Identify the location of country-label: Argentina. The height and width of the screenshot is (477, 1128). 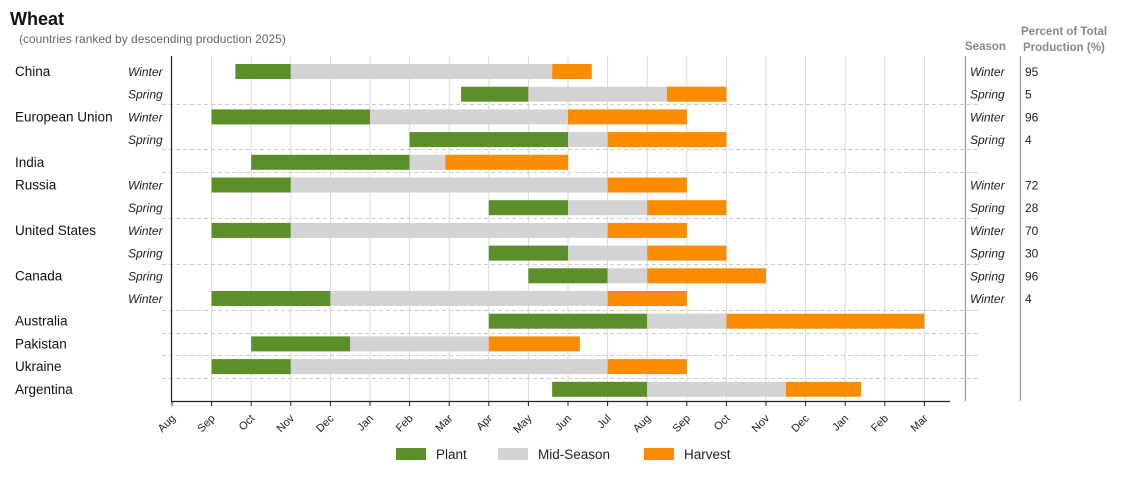
(44, 389).